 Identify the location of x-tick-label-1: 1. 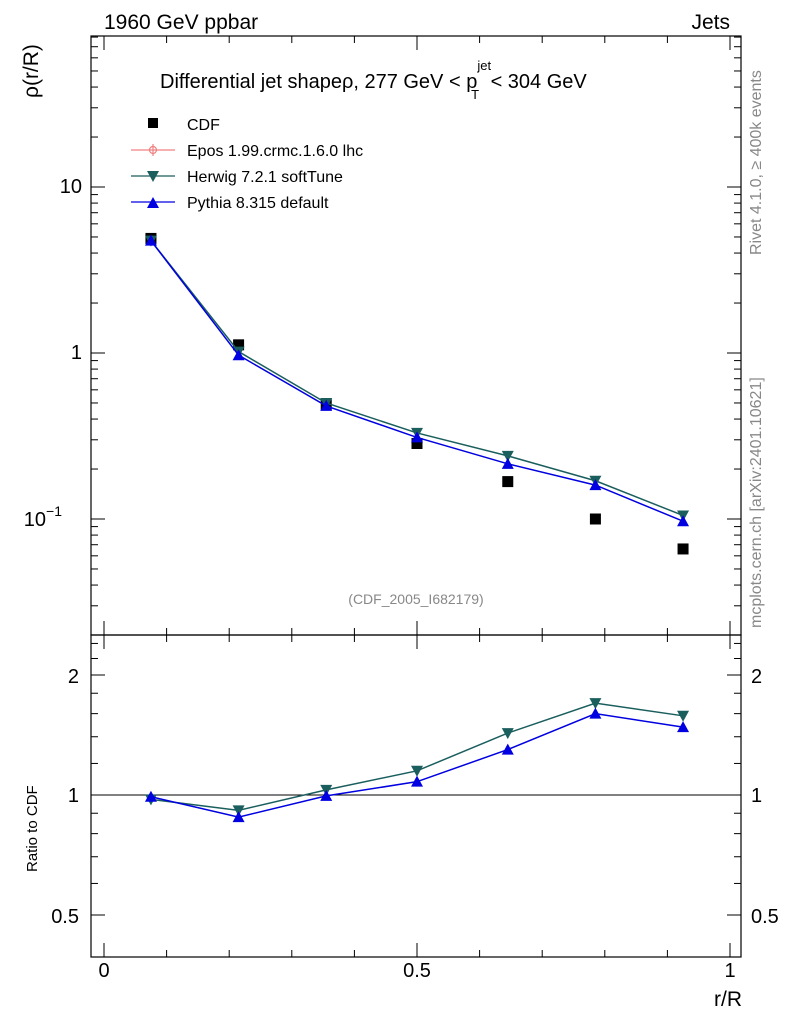
(729, 971).